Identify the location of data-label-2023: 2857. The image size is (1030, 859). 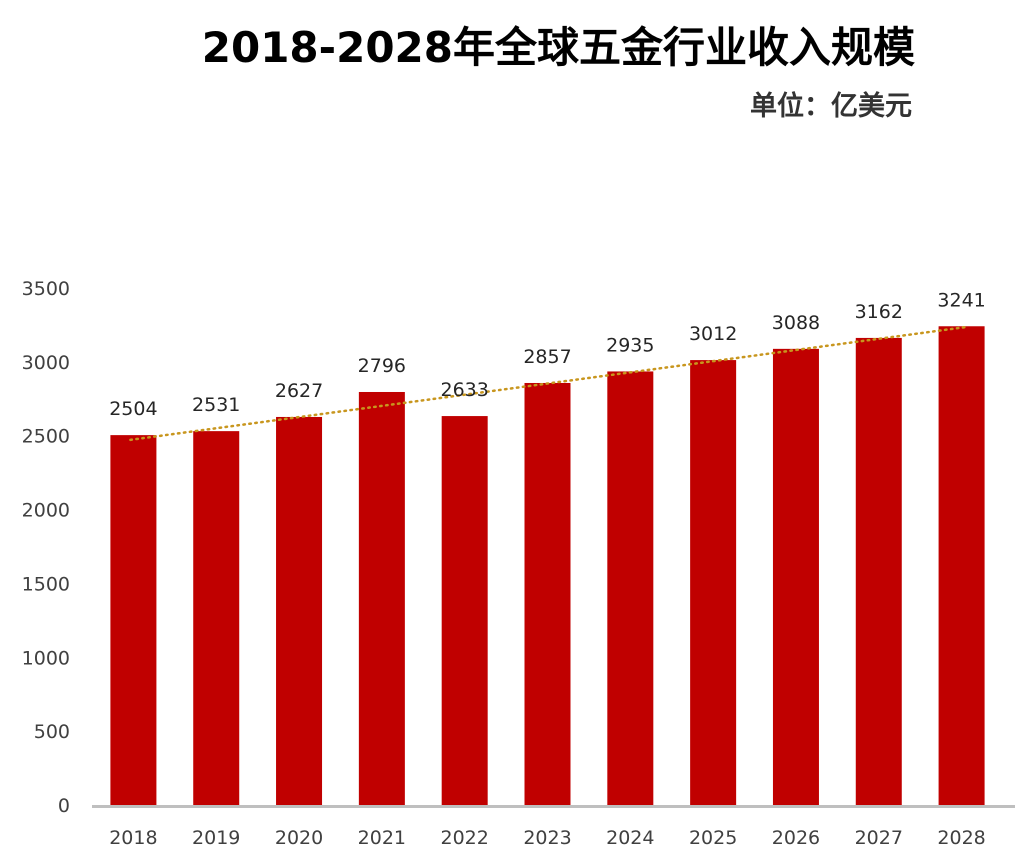
(547, 357).